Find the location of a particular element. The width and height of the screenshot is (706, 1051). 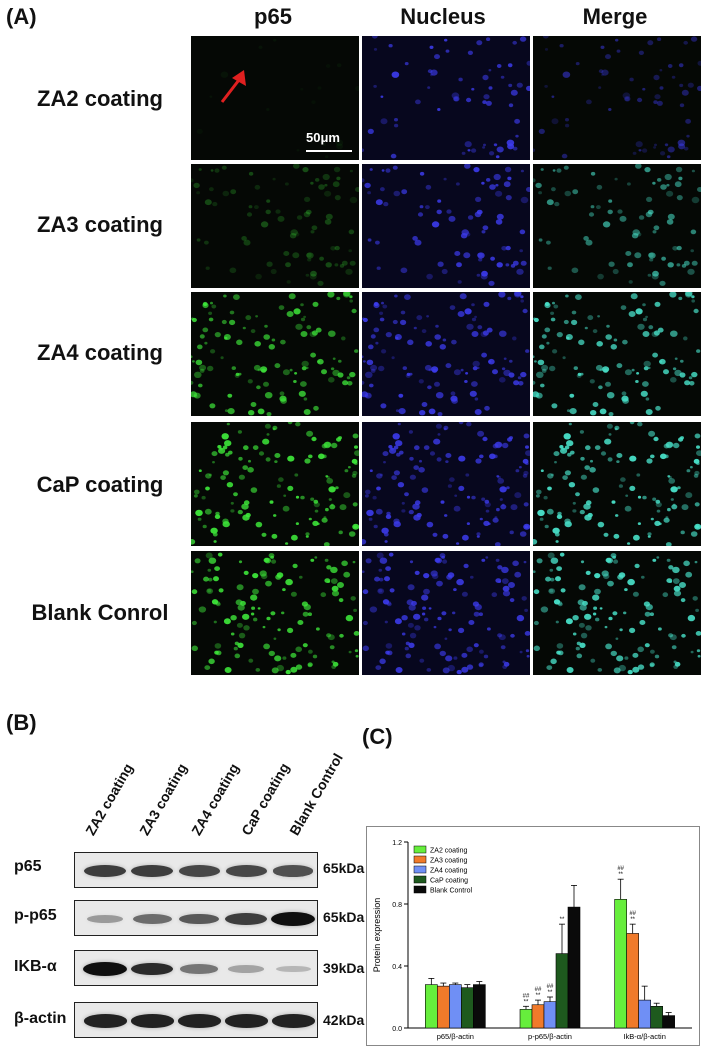

blot-strip-p65 is located at coordinates (196, 870).